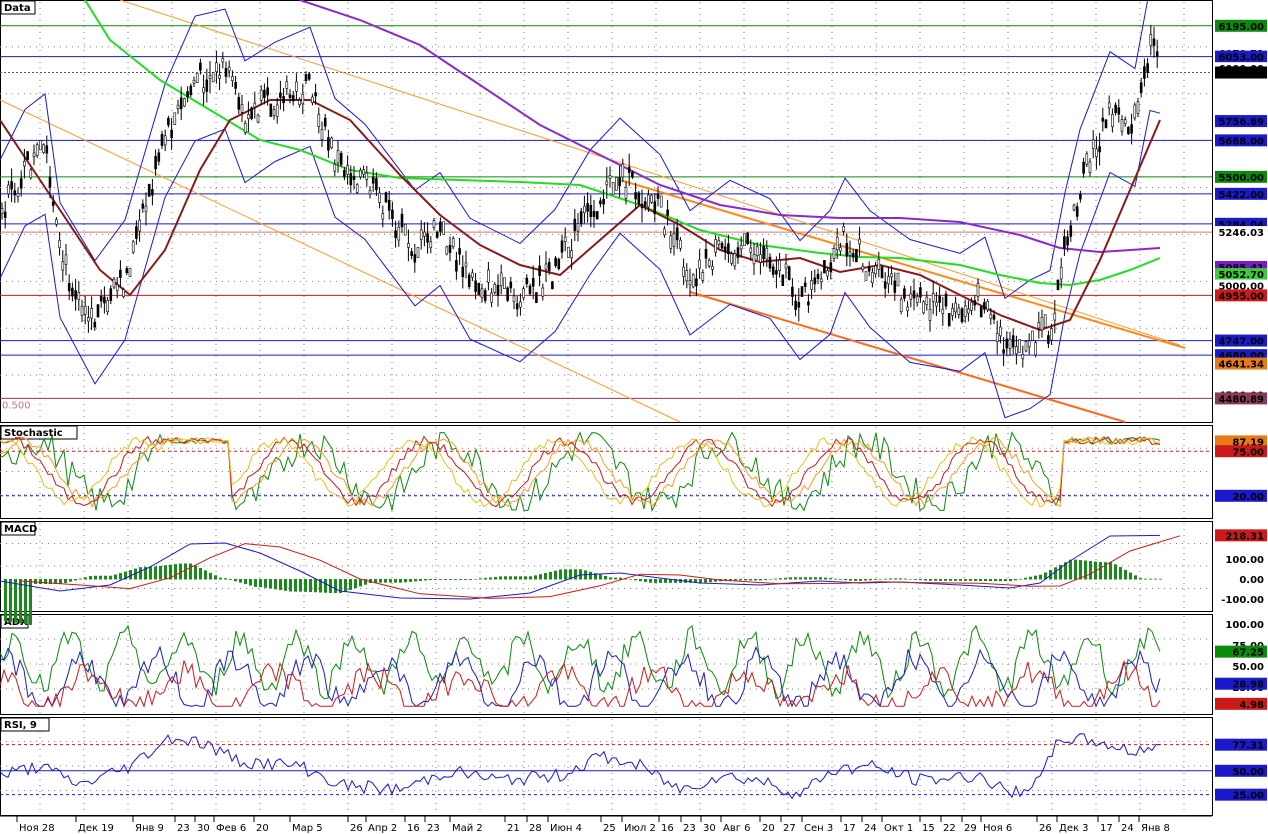 This screenshot has height=834, width=1268. I want to click on price-label: 4680.00, so click(1241, 356).